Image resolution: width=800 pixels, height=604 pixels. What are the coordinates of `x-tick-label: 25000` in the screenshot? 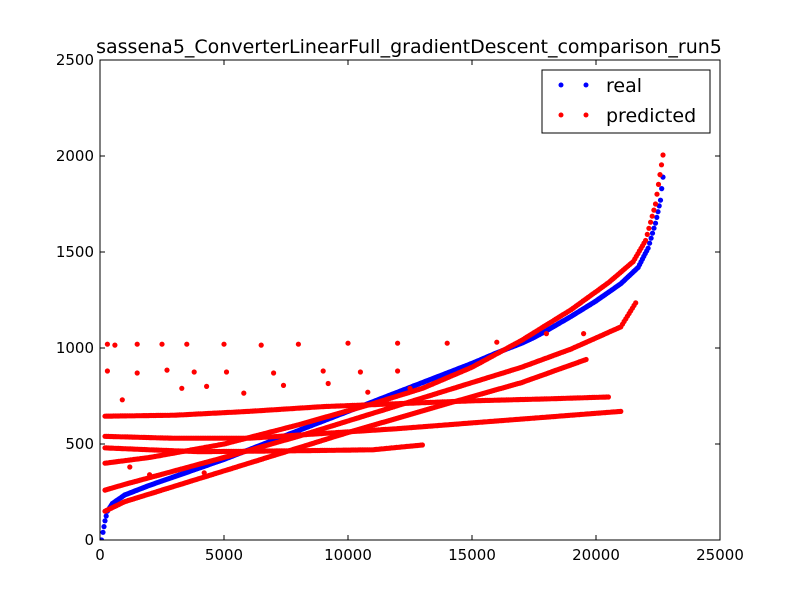 It's located at (720, 555).